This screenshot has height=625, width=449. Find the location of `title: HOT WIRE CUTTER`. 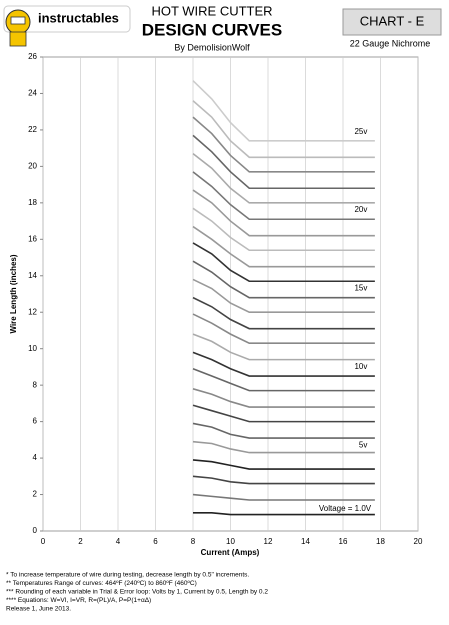

title: HOT WIRE CUTTER is located at coordinates (211, 10).